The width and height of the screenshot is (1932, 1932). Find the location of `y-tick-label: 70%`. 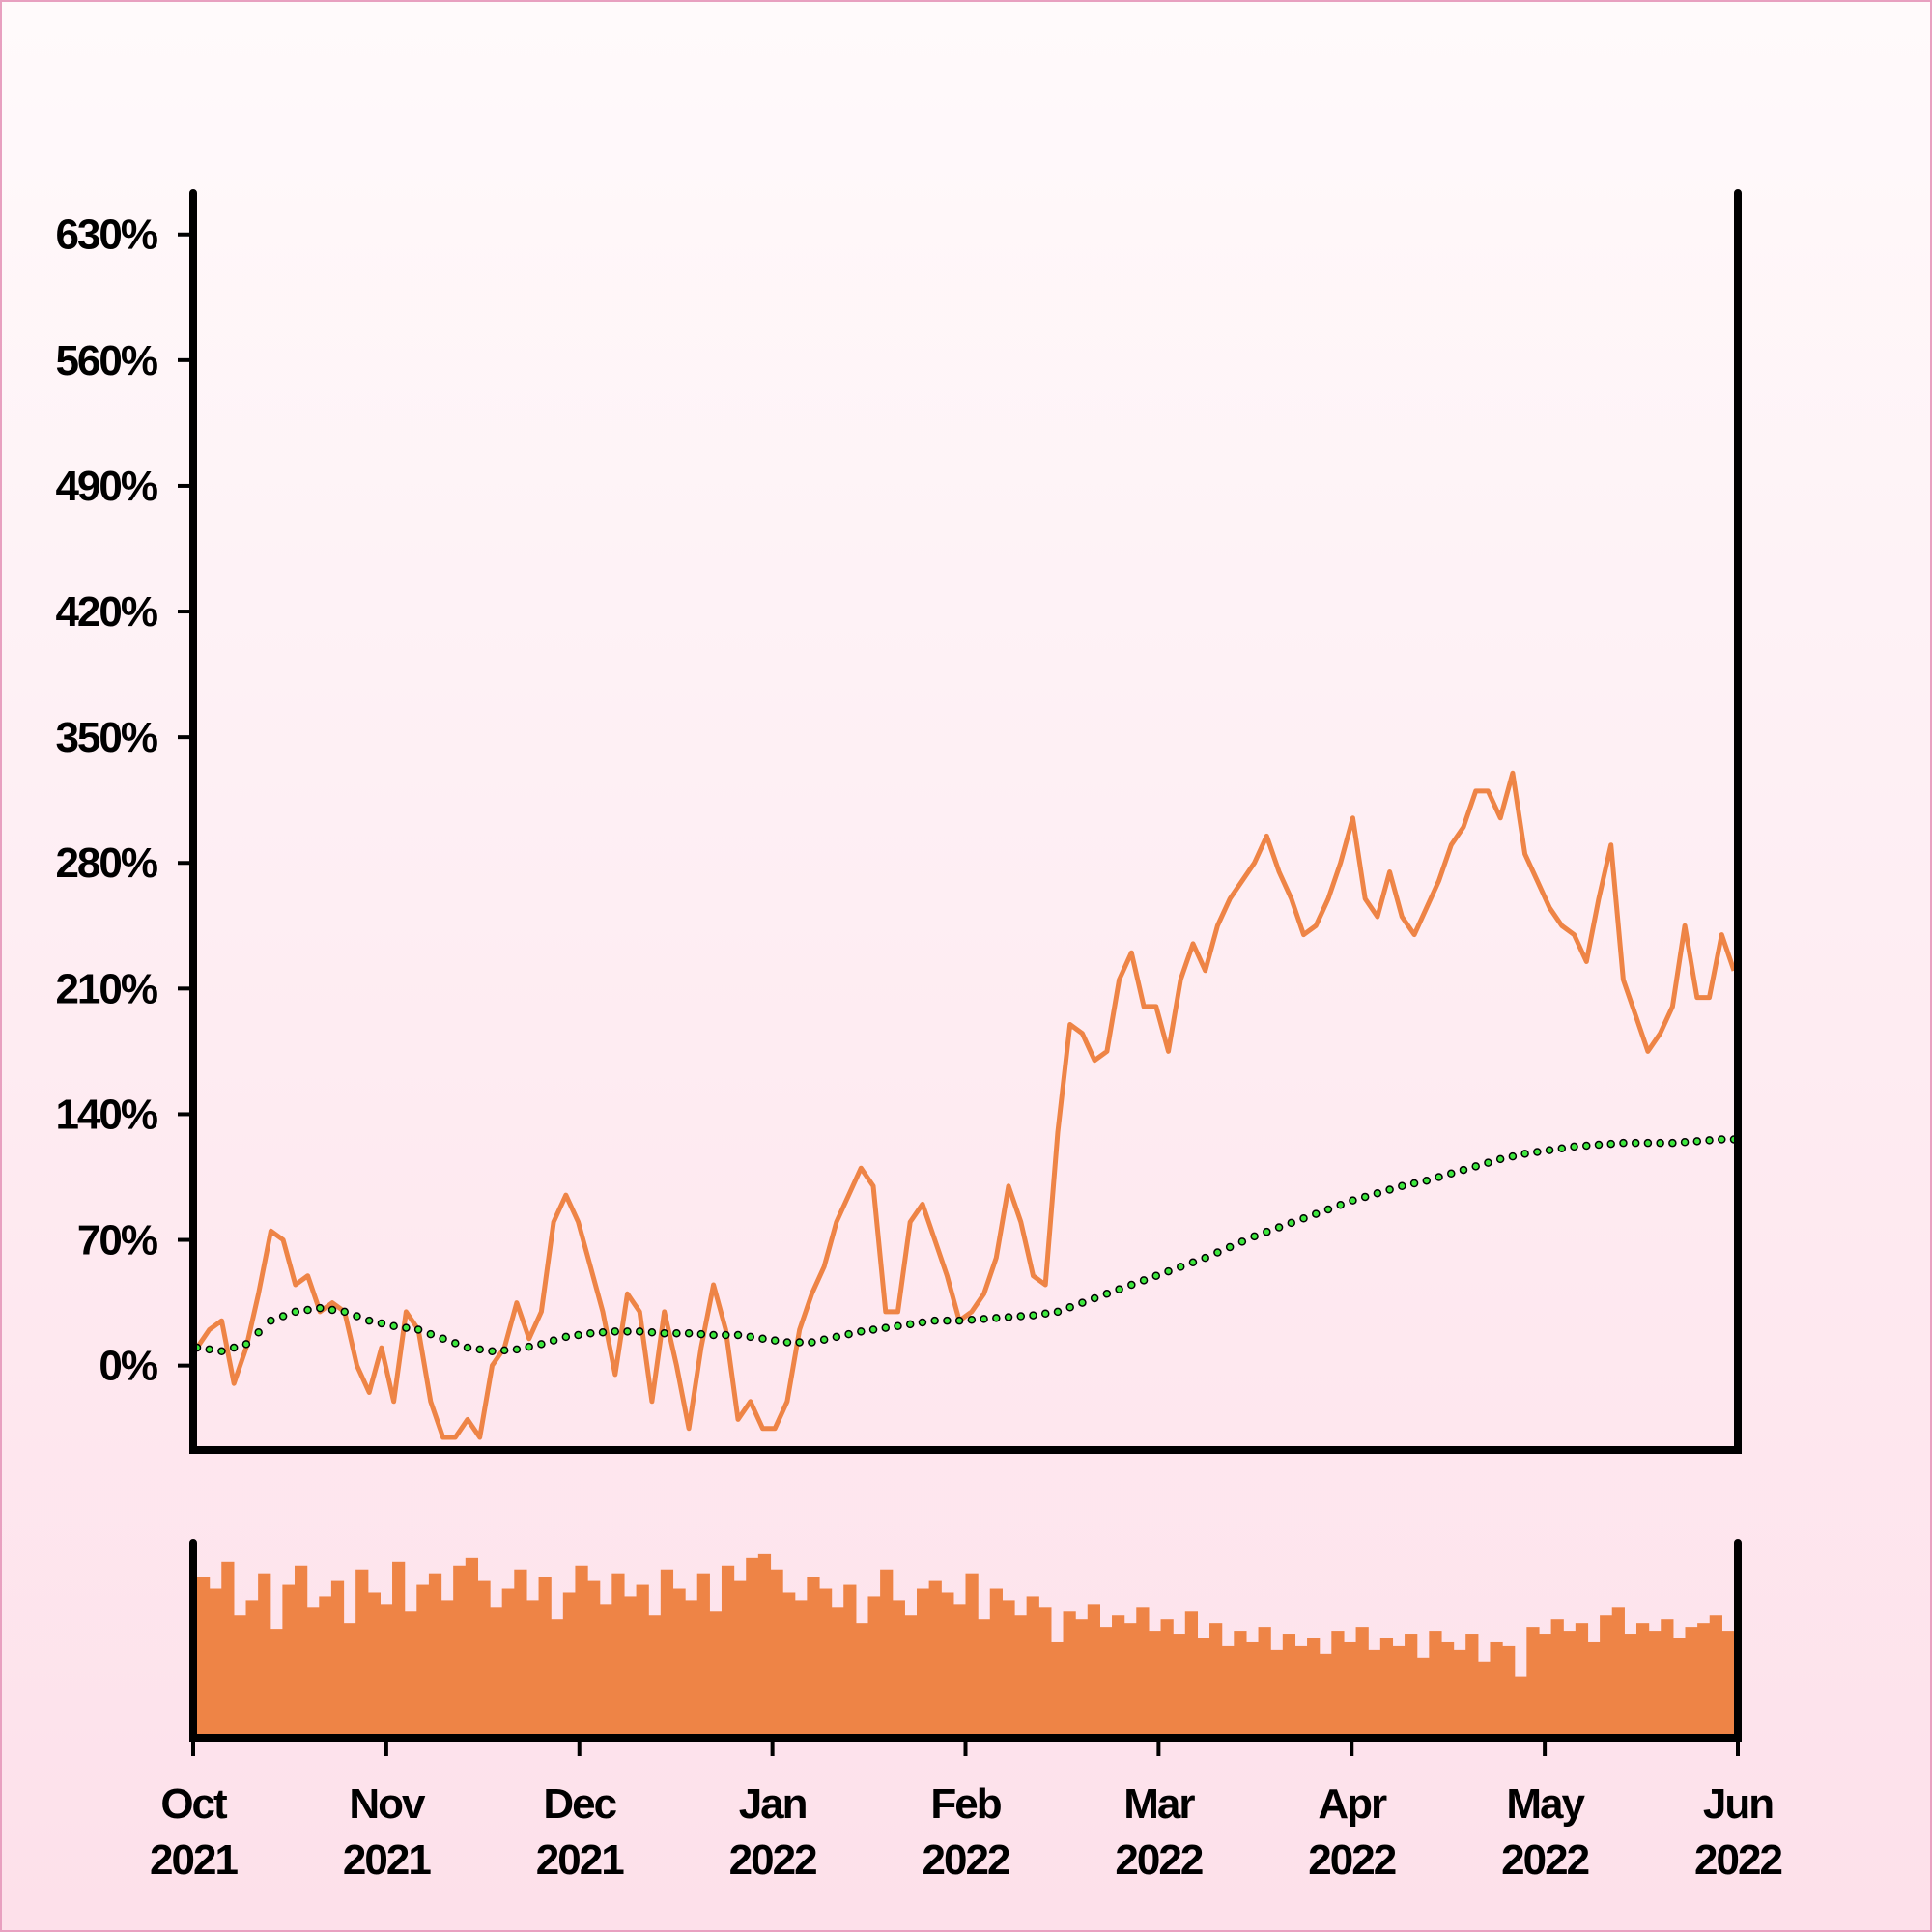

y-tick-label: 70% is located at coordinates (117, 1240).